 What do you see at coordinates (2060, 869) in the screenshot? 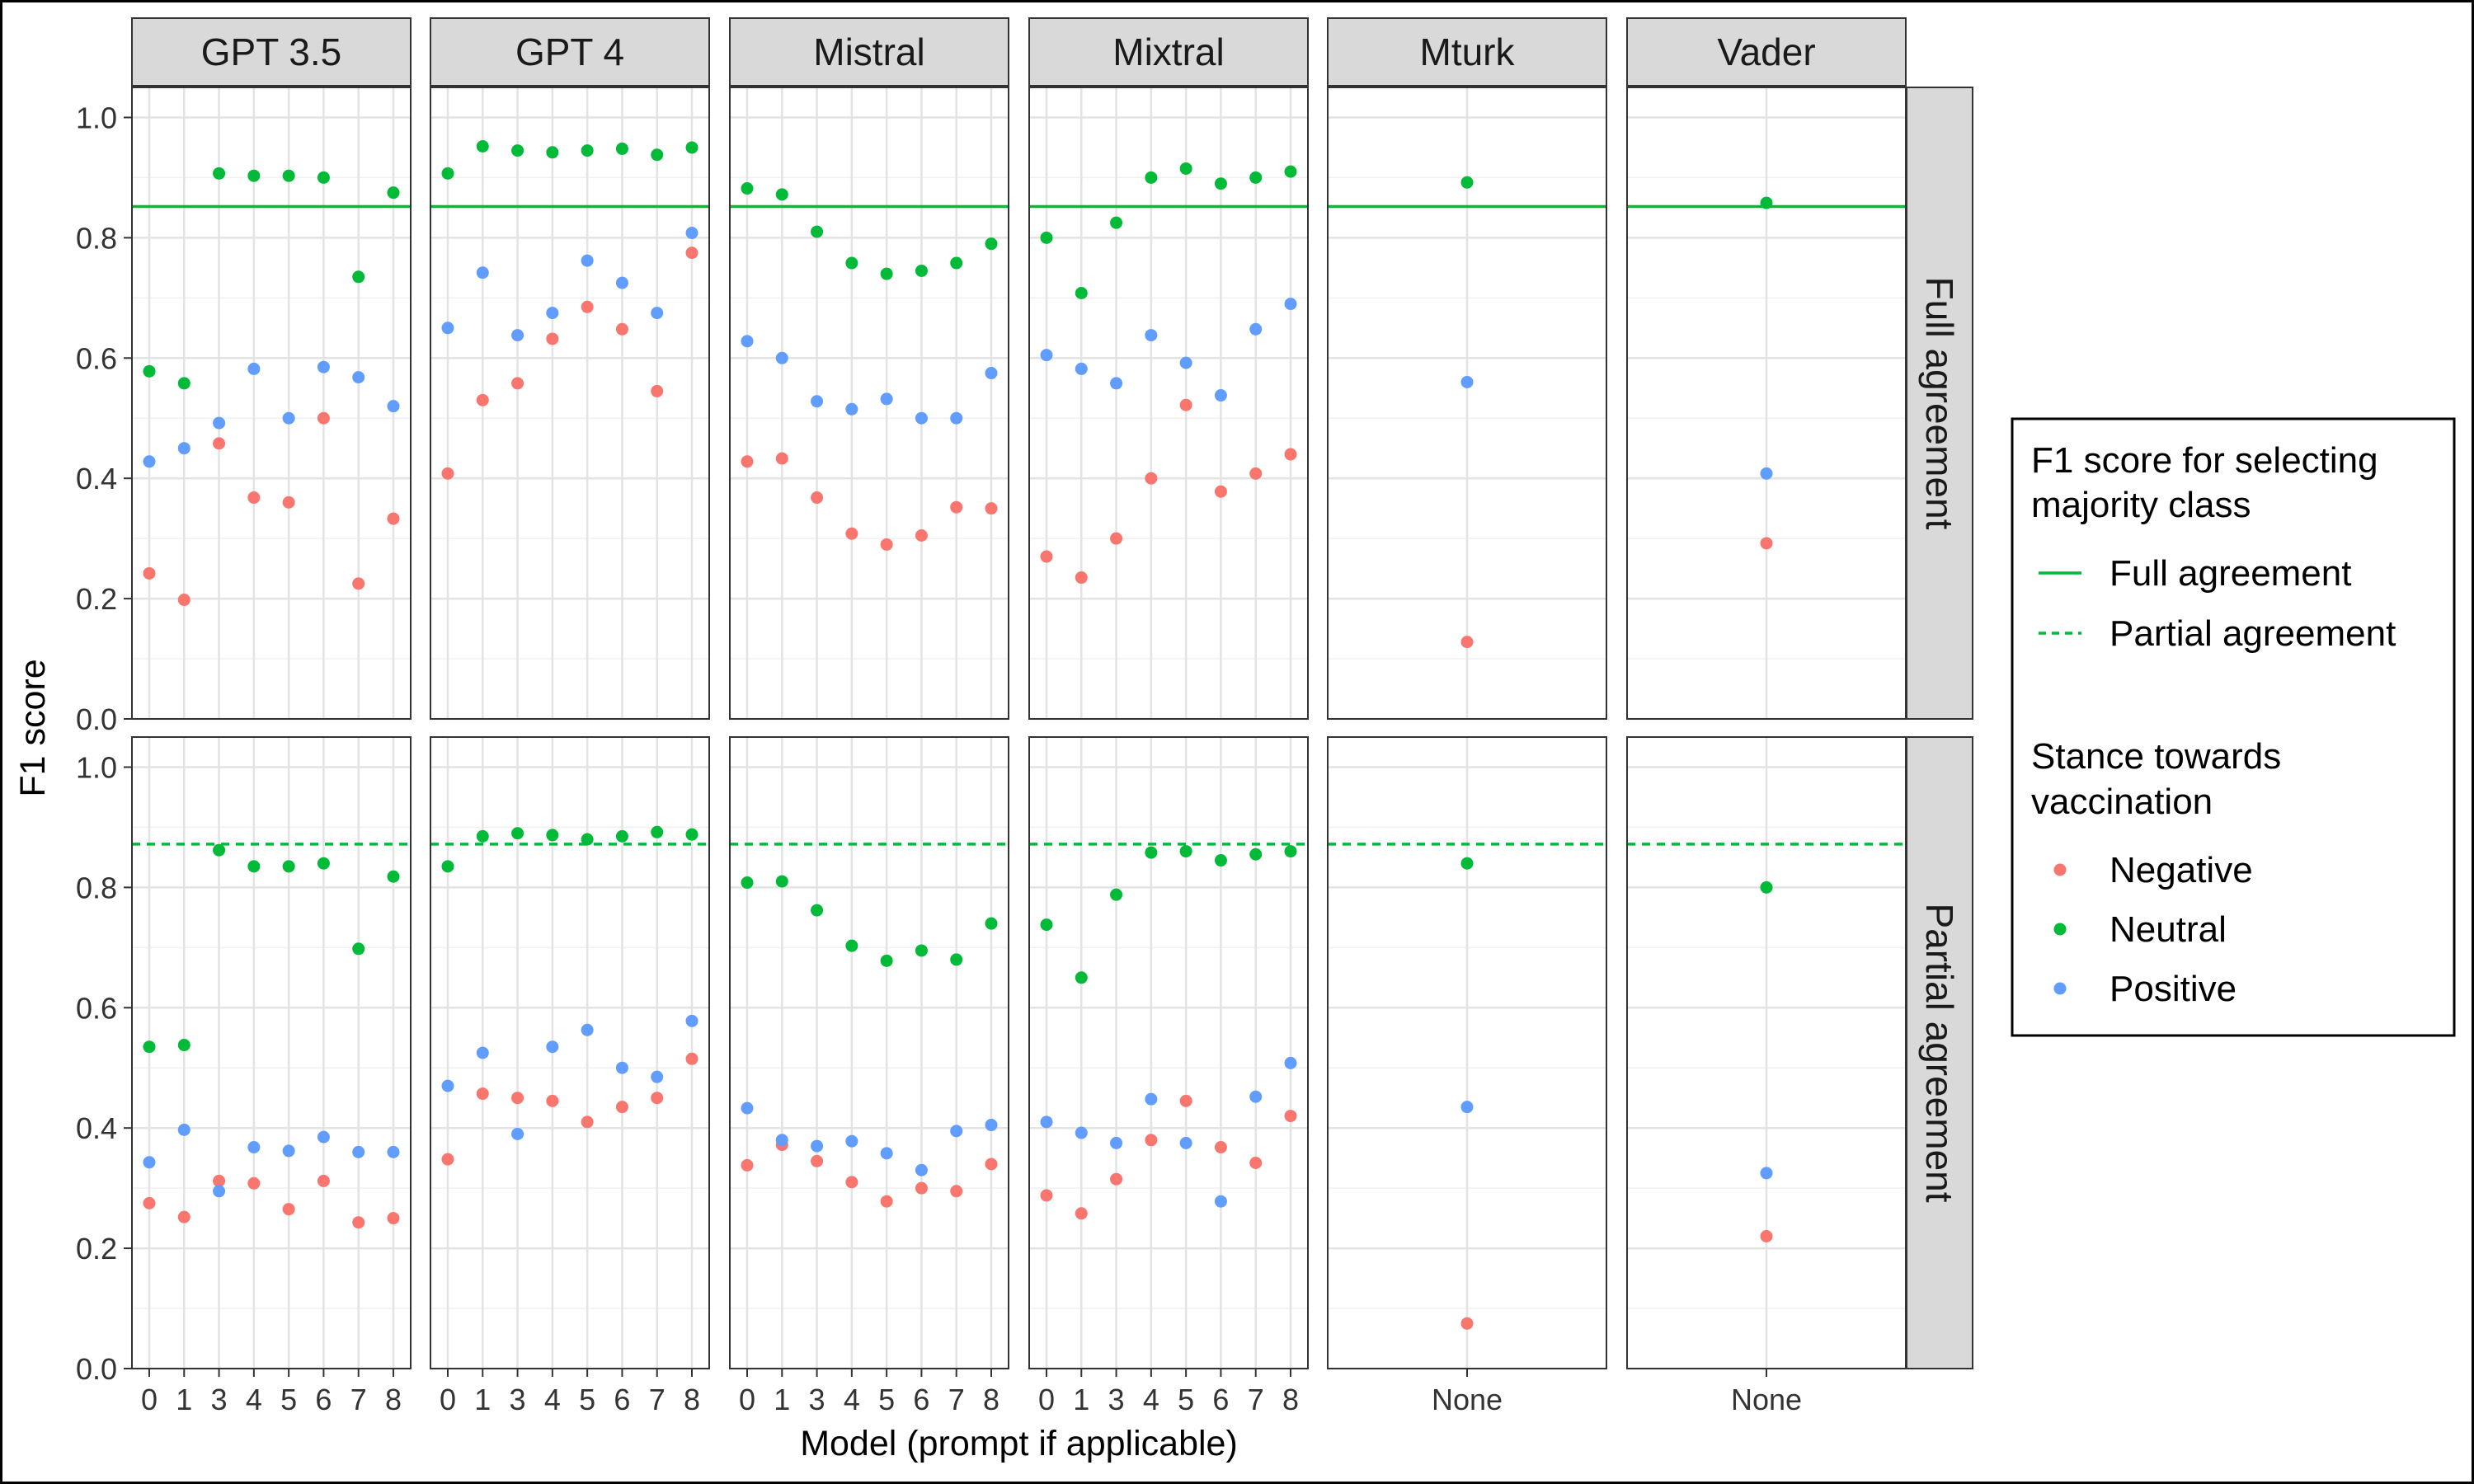
I see `legend-key-negative` at bounding box center [2060, 869].